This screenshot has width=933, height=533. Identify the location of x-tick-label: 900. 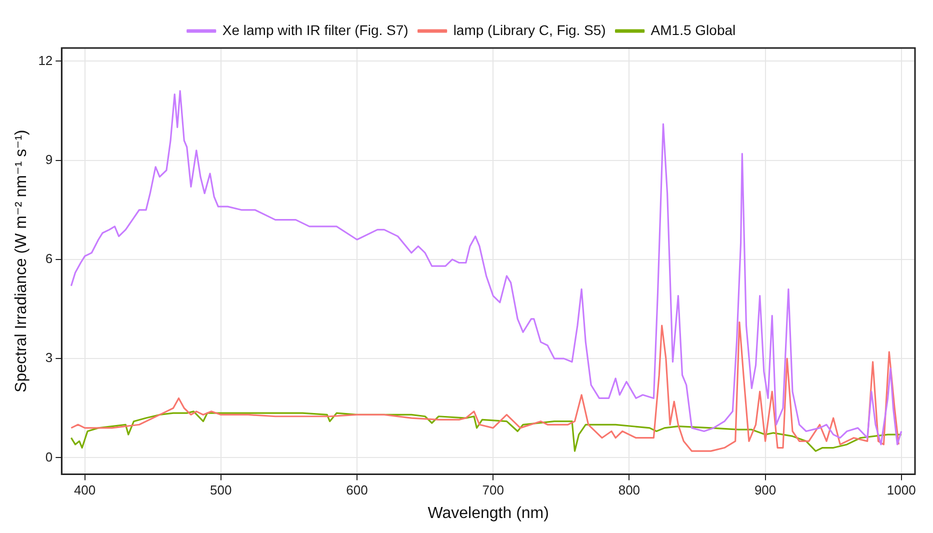
(765, 490).